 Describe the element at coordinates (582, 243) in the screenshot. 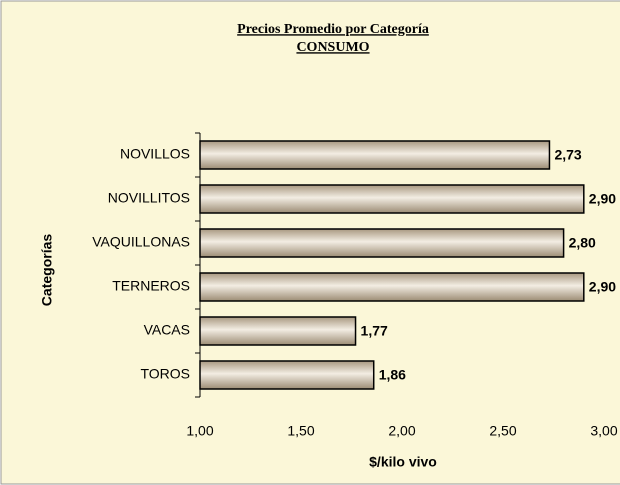

I see `value-label: 2,80` at that location.